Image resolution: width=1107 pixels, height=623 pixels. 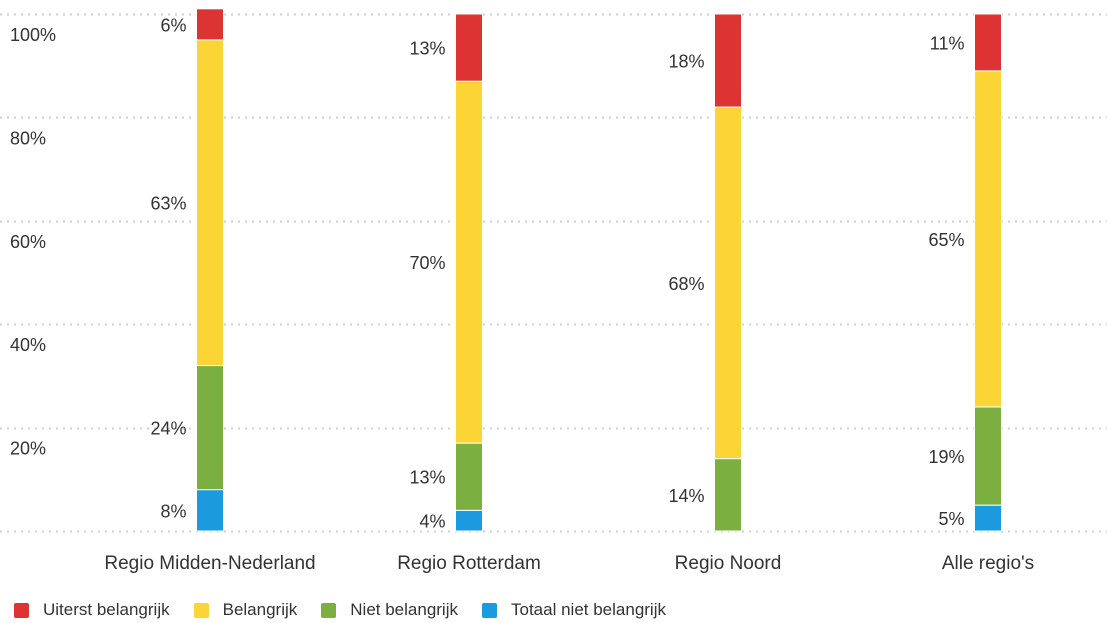 I want to click on data-label: 65%, so click(x=946, y=240).